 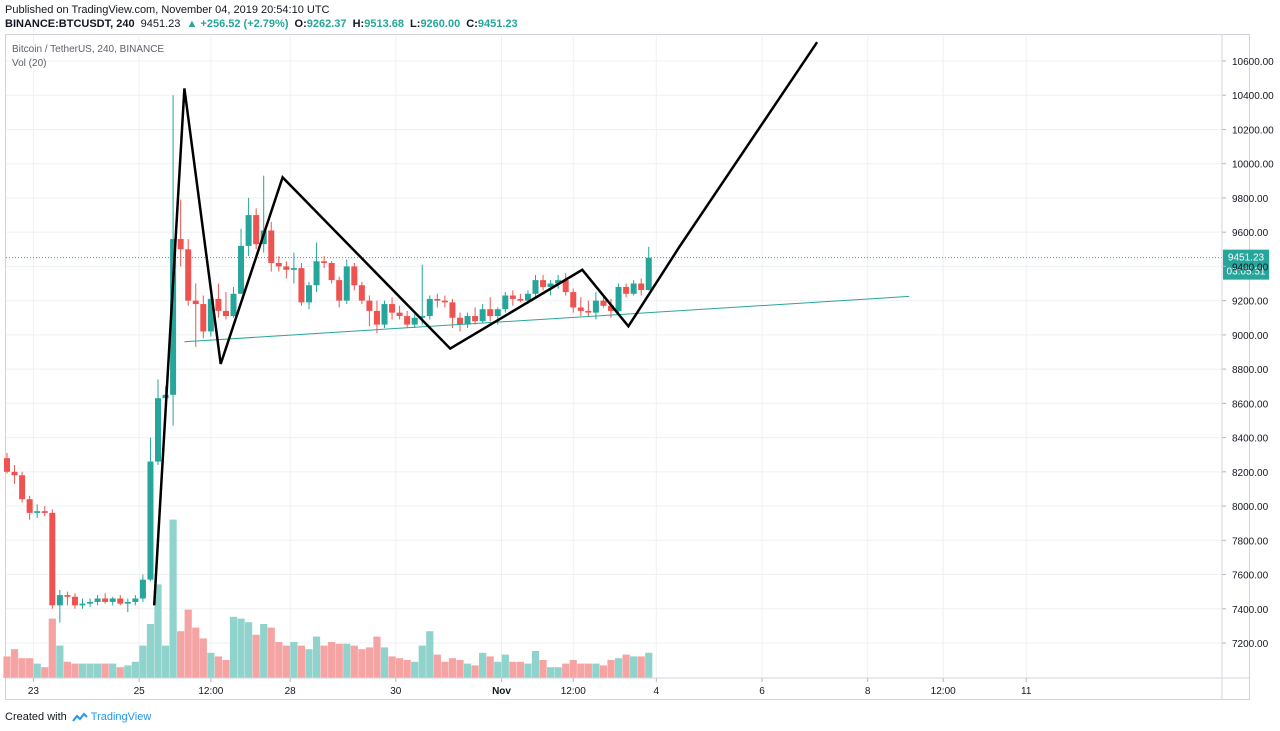 What do you see at coordinates (384, 24) in the screenshot?
I see `high-value: 9513.68` at bounding box center [384, 24].